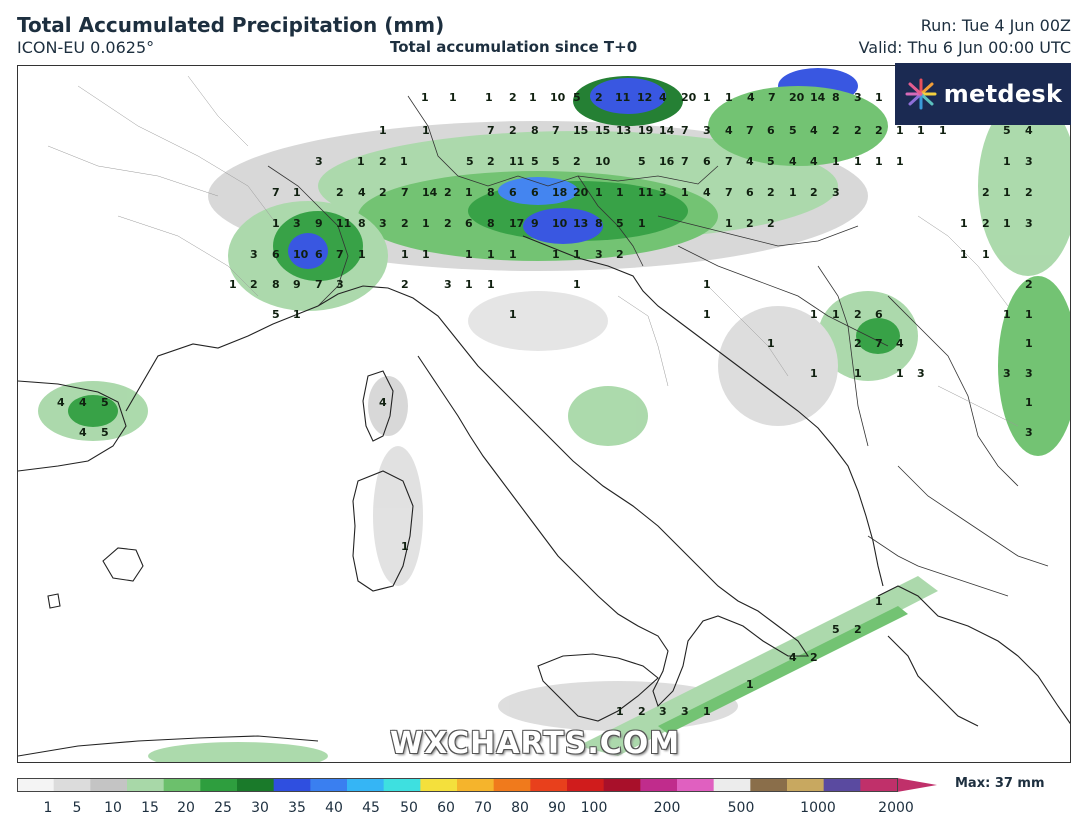  I want to click on colorbar-tick-label: 45, so click(371, 808).